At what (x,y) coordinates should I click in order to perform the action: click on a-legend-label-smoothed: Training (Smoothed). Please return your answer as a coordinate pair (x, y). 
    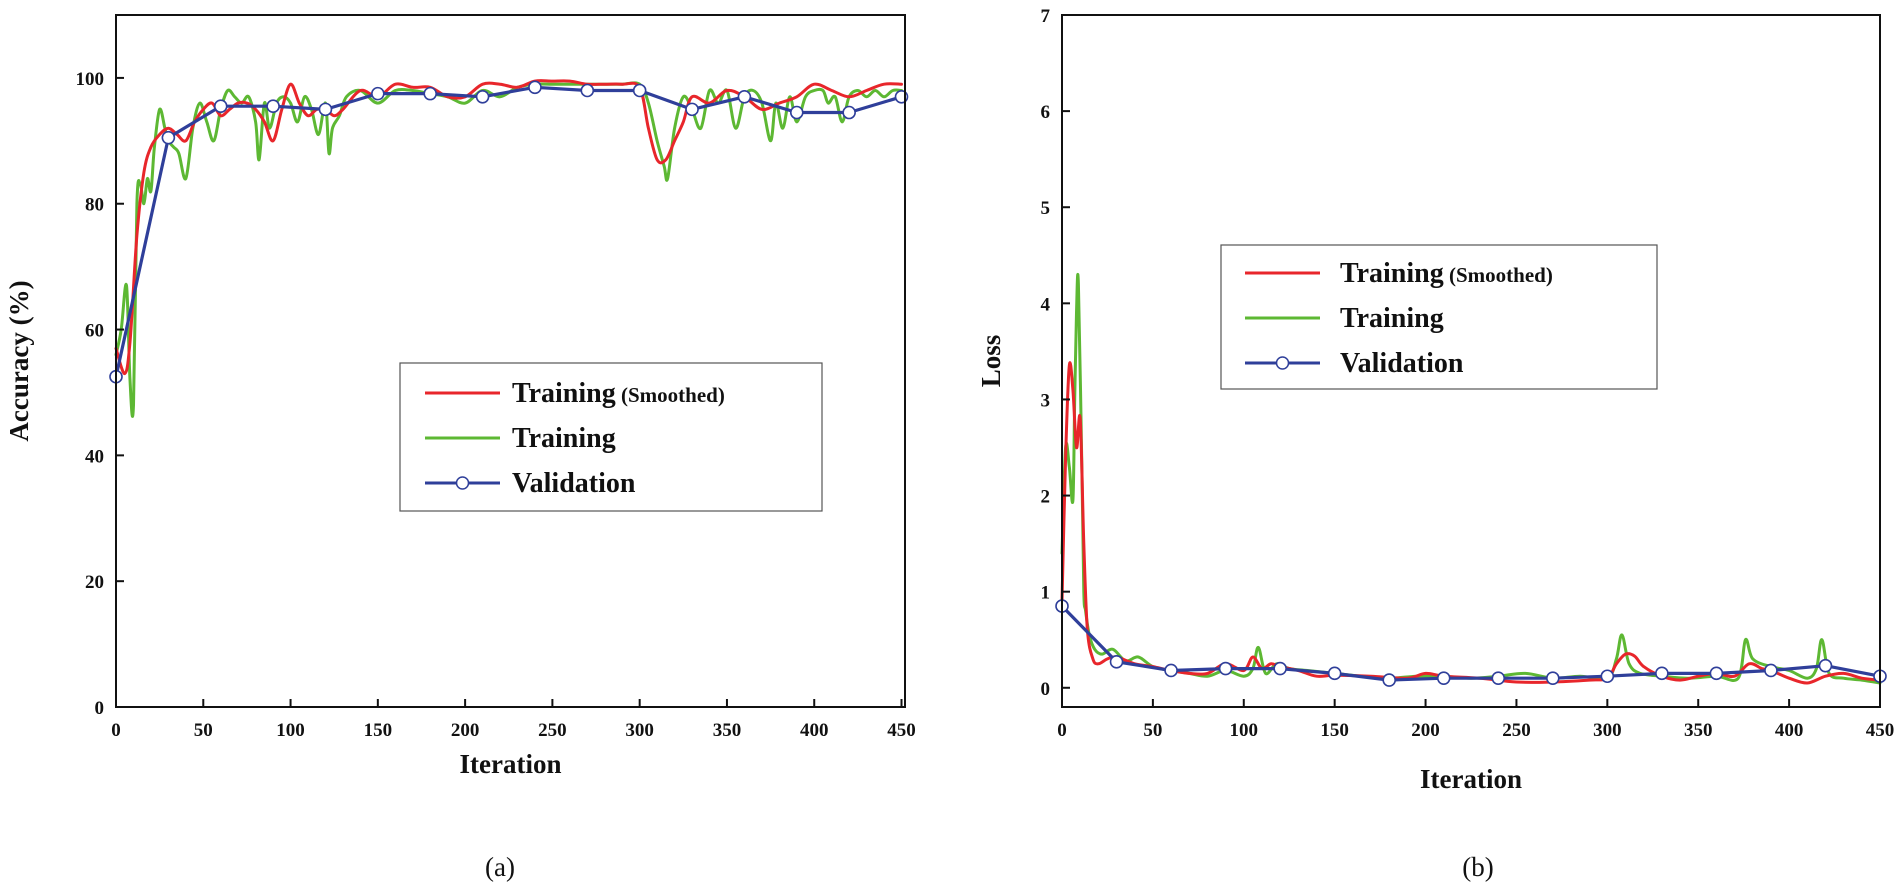
    Looking at the image, I should click on (618, 393).